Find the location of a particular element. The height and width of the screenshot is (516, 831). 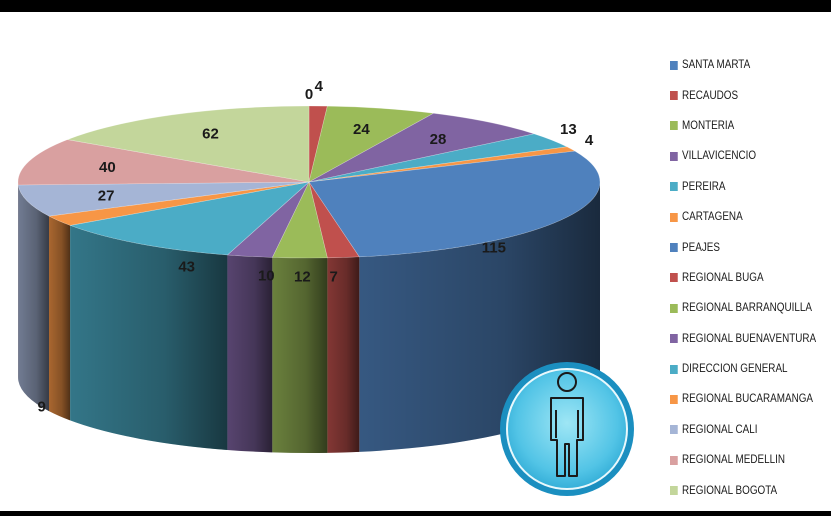

legend-item: REGIONAL BARRANQUILLA is located at coordinates (739, 308).